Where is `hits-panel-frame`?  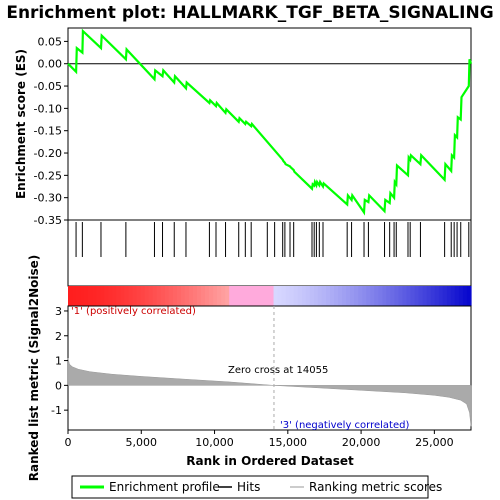
hits-panel-frame is located at coordinates (269, 253).